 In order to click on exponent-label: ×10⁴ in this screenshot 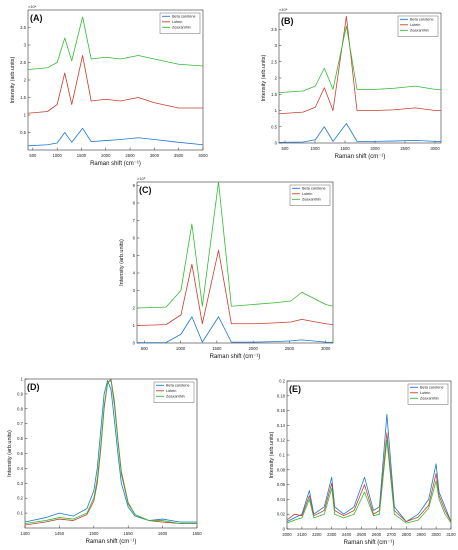, I will do `click(32, 6)`.